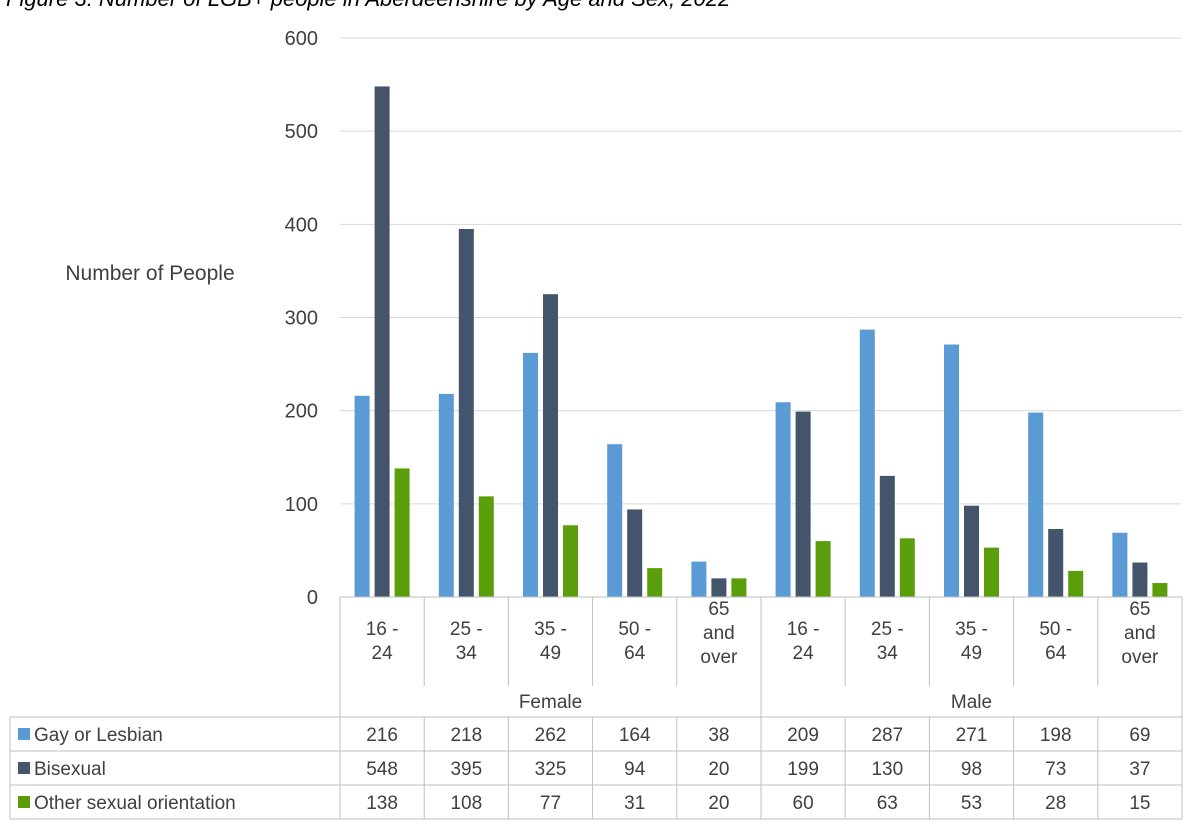 This screenshot has width=1203, height=832. What do you see at coordinates (466, 735) in the screenshot?
I see `data-table-cell: 218` at bounding box center [466, 735].